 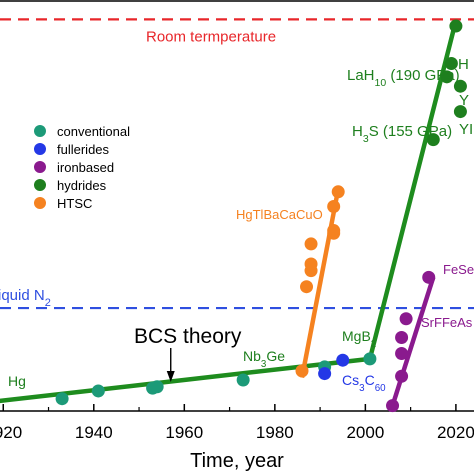 What do you see at coordinates (211, 36) in the screenshot?
I see `room-temperature-label: Room termperature` at bounding box center [211, 36].